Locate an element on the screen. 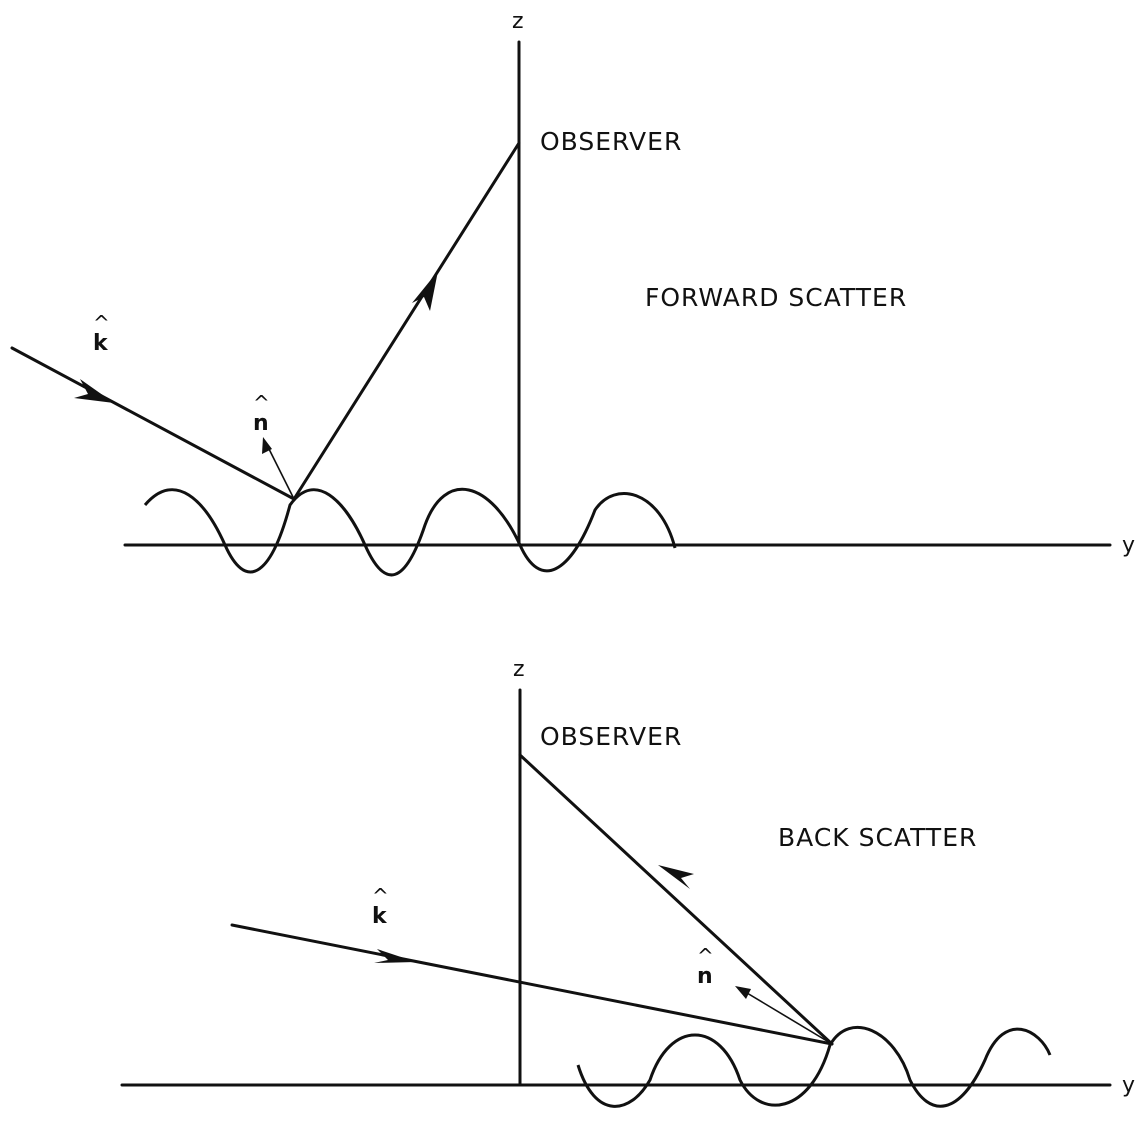  bottom-y-axis-label: y is located at coordinates (1128, 1085).